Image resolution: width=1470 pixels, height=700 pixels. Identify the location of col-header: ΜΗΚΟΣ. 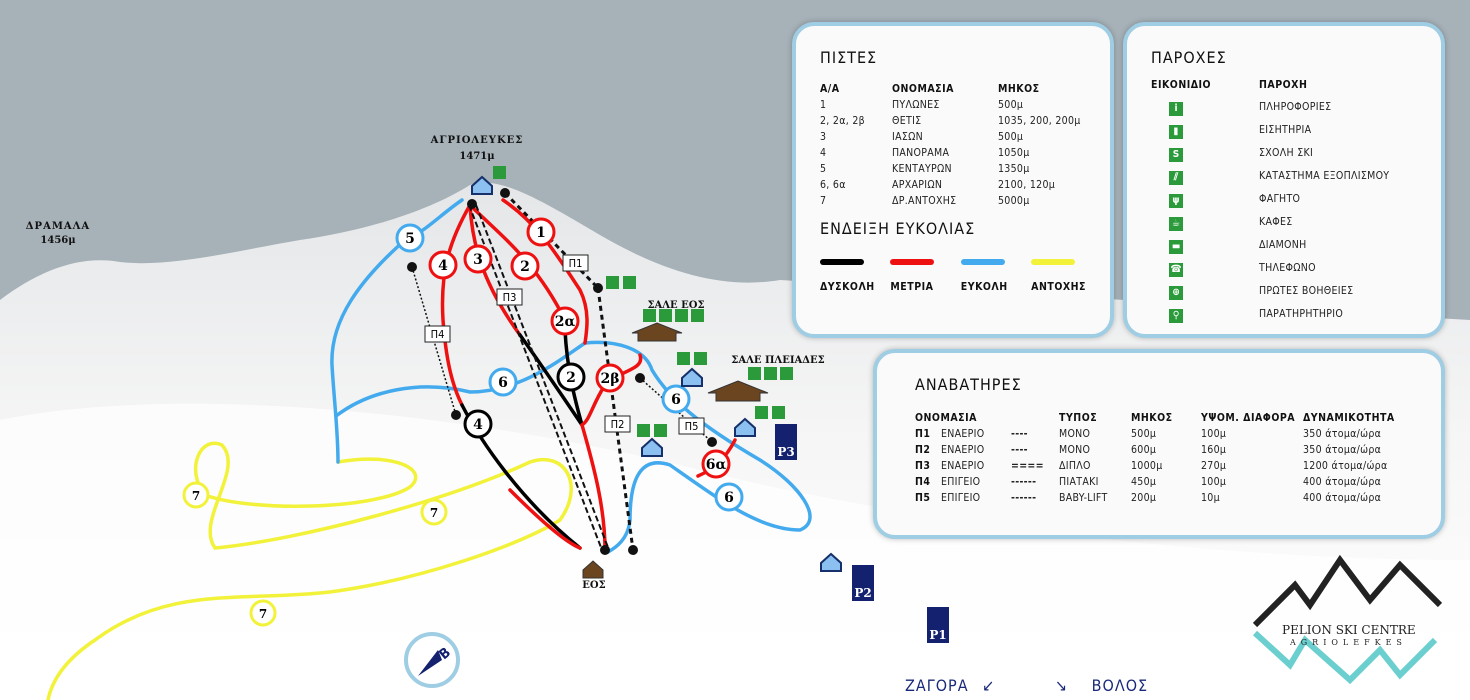
(1019, 89).